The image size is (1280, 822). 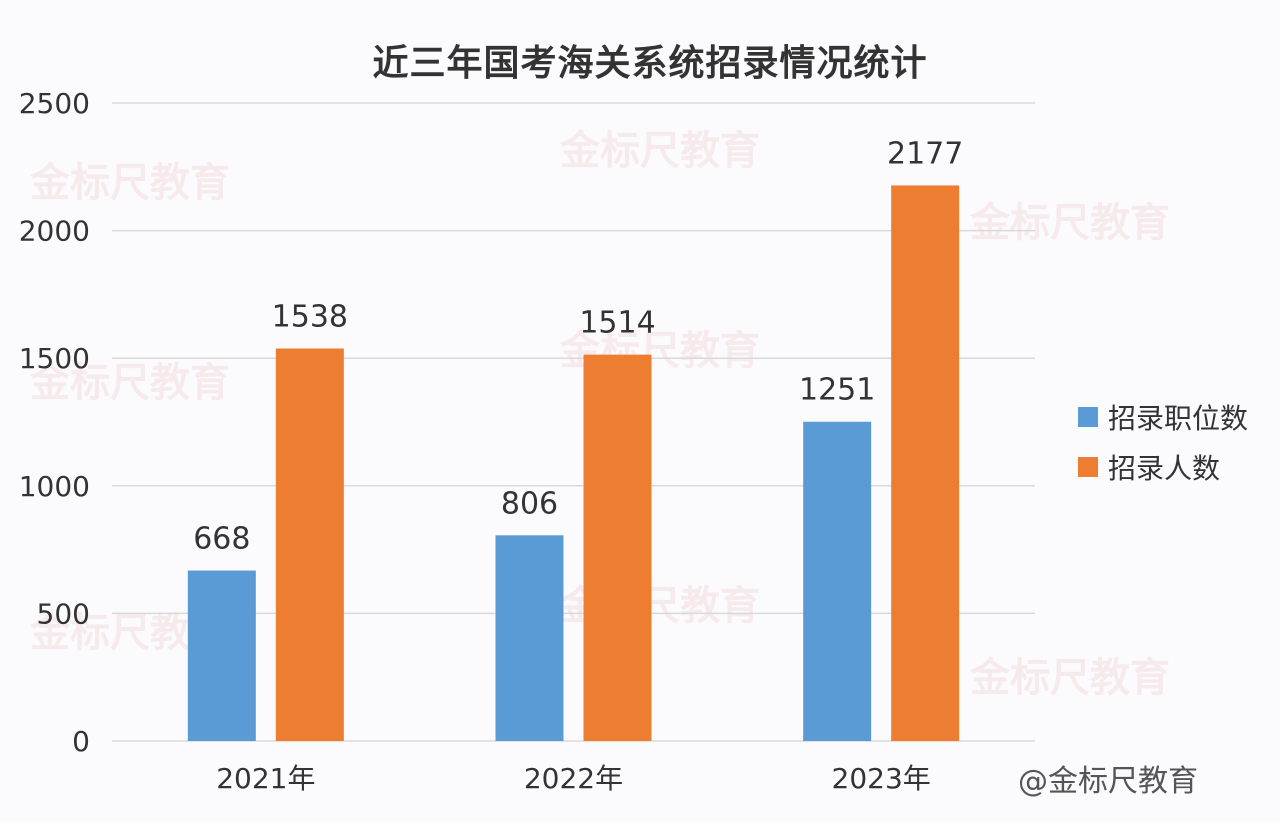 I want to click on y-tick-label: 2500, so click(x=54, y=103).